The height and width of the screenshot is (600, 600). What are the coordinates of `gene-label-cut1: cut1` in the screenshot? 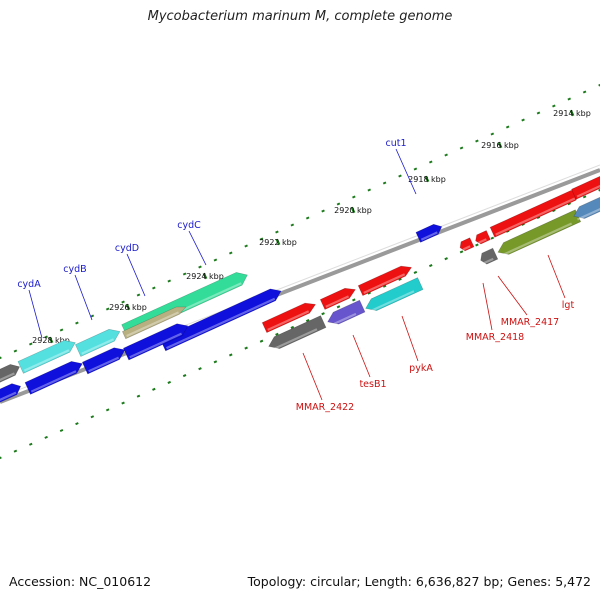 It's located at (395, 143).